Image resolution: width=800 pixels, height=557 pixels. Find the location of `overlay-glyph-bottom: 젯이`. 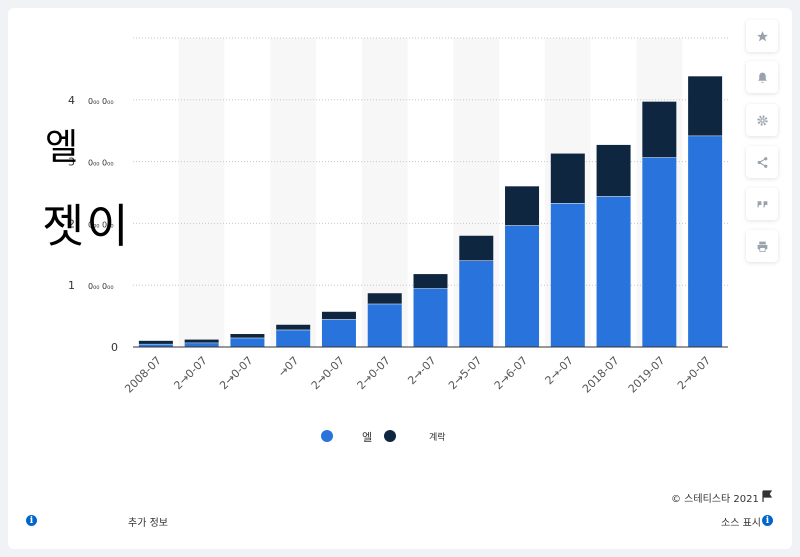

overlay-glyph-bottom: 젯이 is located at coordinates (86, 226).